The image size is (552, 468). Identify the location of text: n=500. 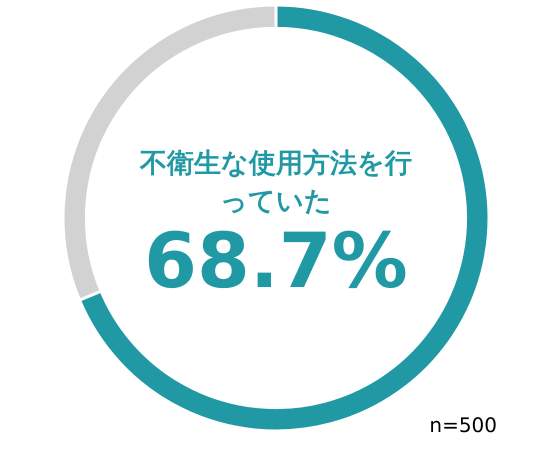
(463, 425).